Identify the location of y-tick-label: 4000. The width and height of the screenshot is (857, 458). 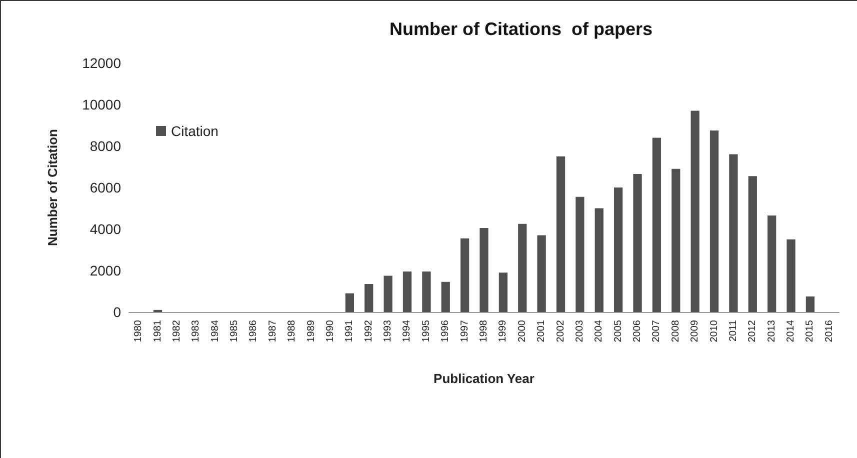
(106, 229).